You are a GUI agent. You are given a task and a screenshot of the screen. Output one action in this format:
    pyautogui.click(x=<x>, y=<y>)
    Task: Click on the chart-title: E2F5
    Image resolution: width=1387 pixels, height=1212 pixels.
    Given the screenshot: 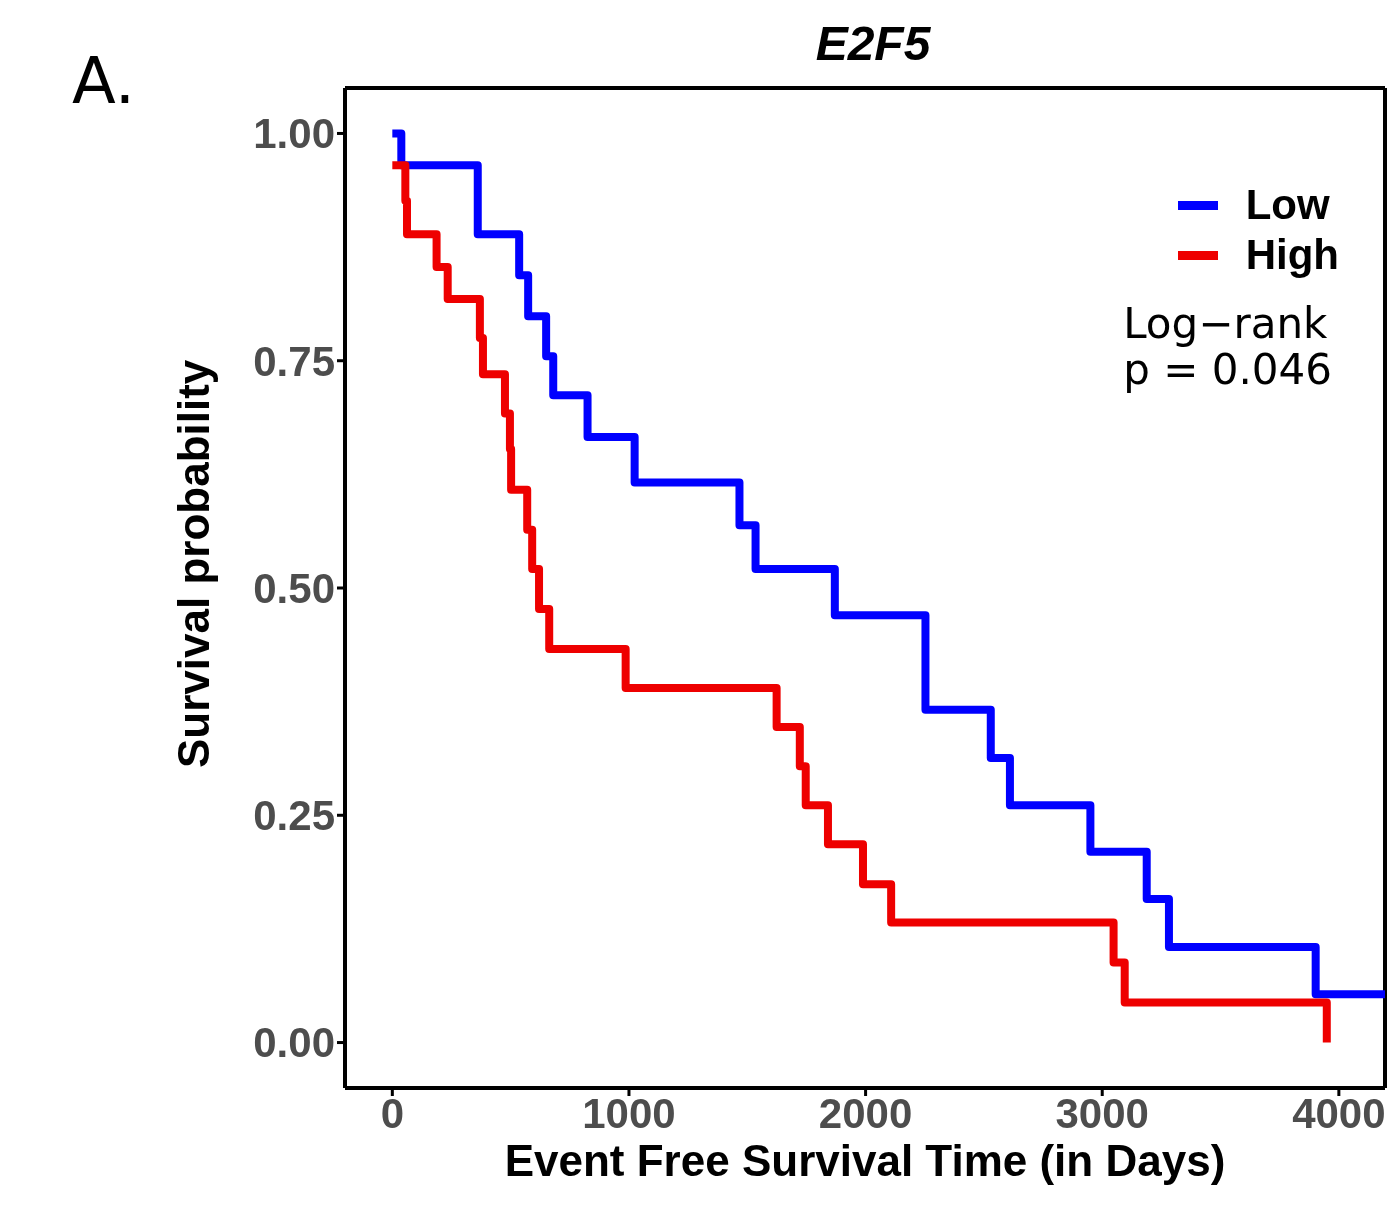 What is the action you would take?
    pyautogui.click(x=873, y=43)
    